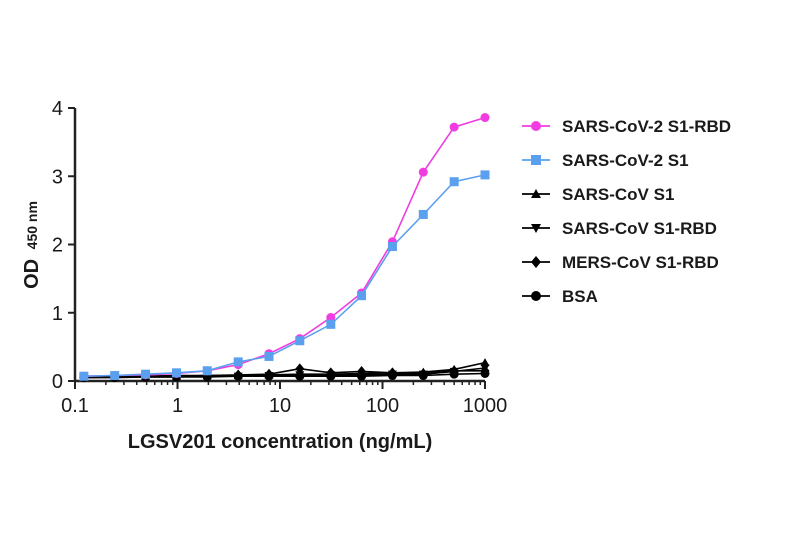  What do you see at coordinates (280, 406) in the screenshot?
I see `x-tick-label: 10` at bounding box center [280, 406].